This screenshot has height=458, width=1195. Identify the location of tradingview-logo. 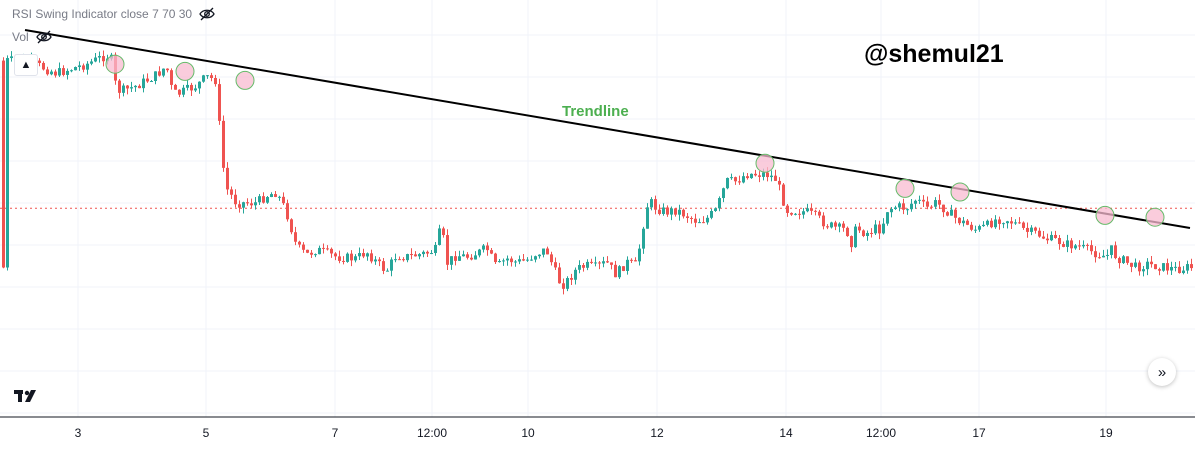
(27, 396).